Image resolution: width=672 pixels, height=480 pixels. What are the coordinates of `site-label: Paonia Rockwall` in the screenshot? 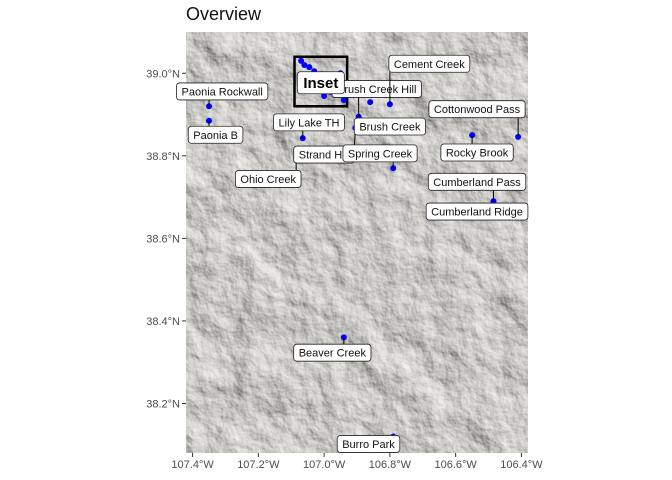 It's located at (222, 92).